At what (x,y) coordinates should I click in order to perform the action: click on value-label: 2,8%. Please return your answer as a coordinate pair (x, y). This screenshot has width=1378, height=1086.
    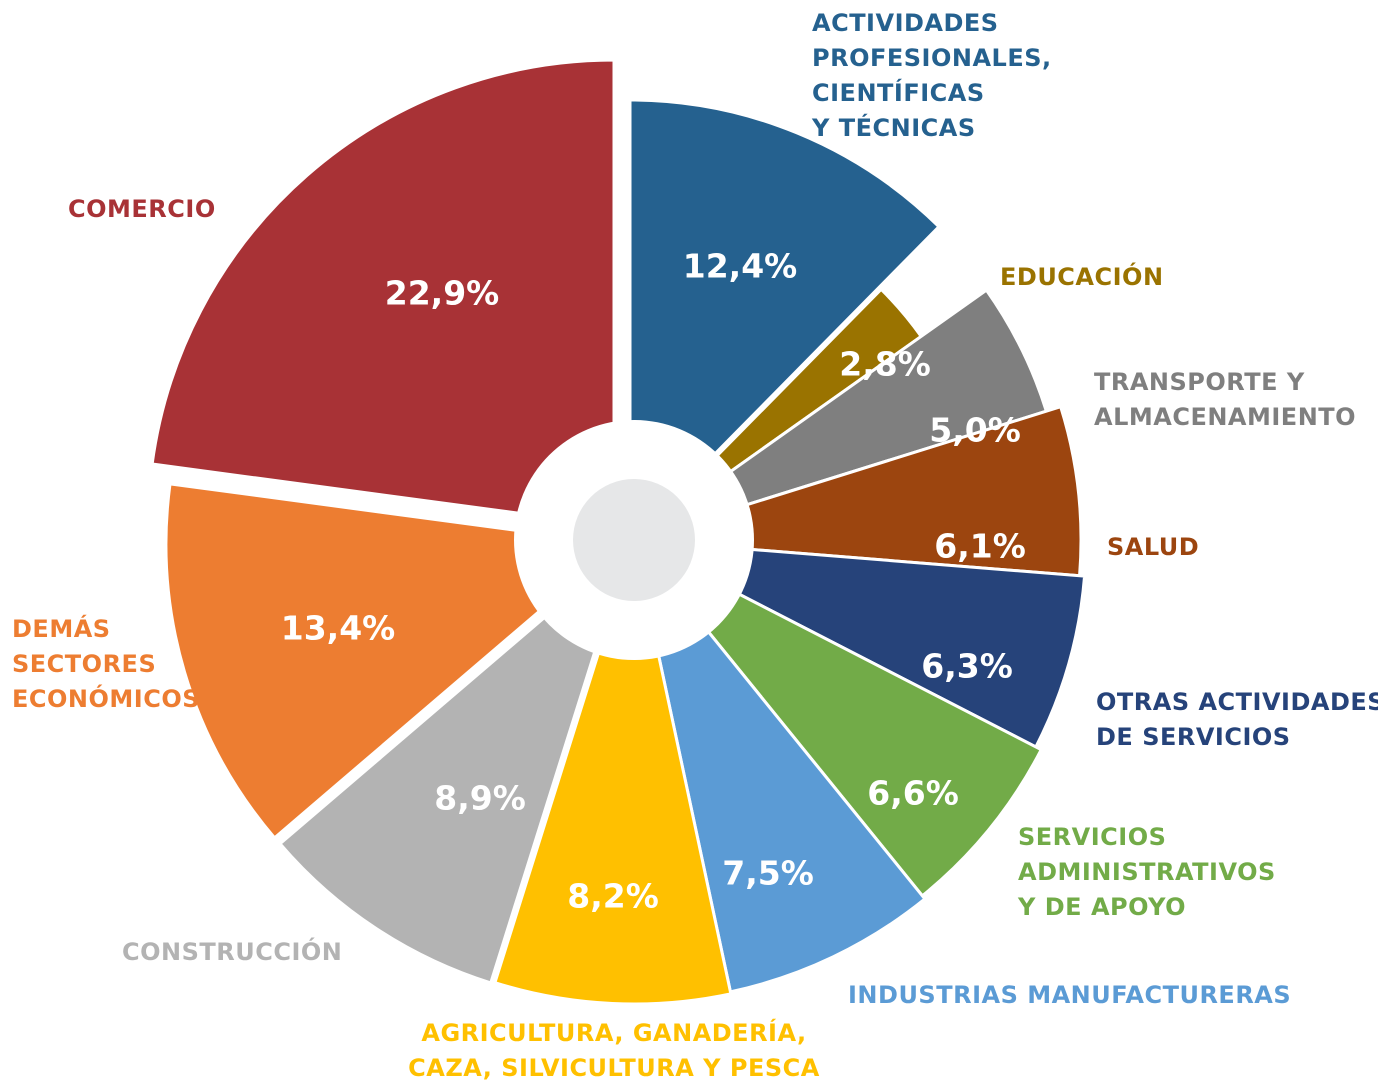
    Looking at the image, I should click on (885, 364).